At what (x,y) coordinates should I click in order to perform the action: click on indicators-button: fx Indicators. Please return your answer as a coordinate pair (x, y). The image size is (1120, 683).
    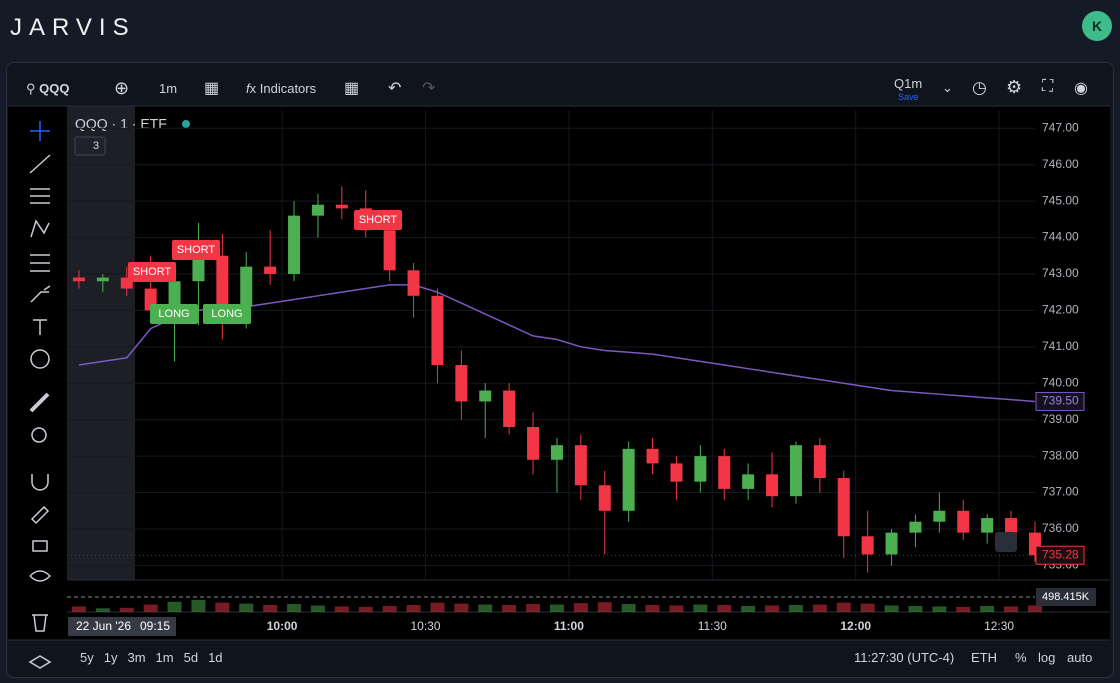
    Looking at the image, I should click on (281, 88).